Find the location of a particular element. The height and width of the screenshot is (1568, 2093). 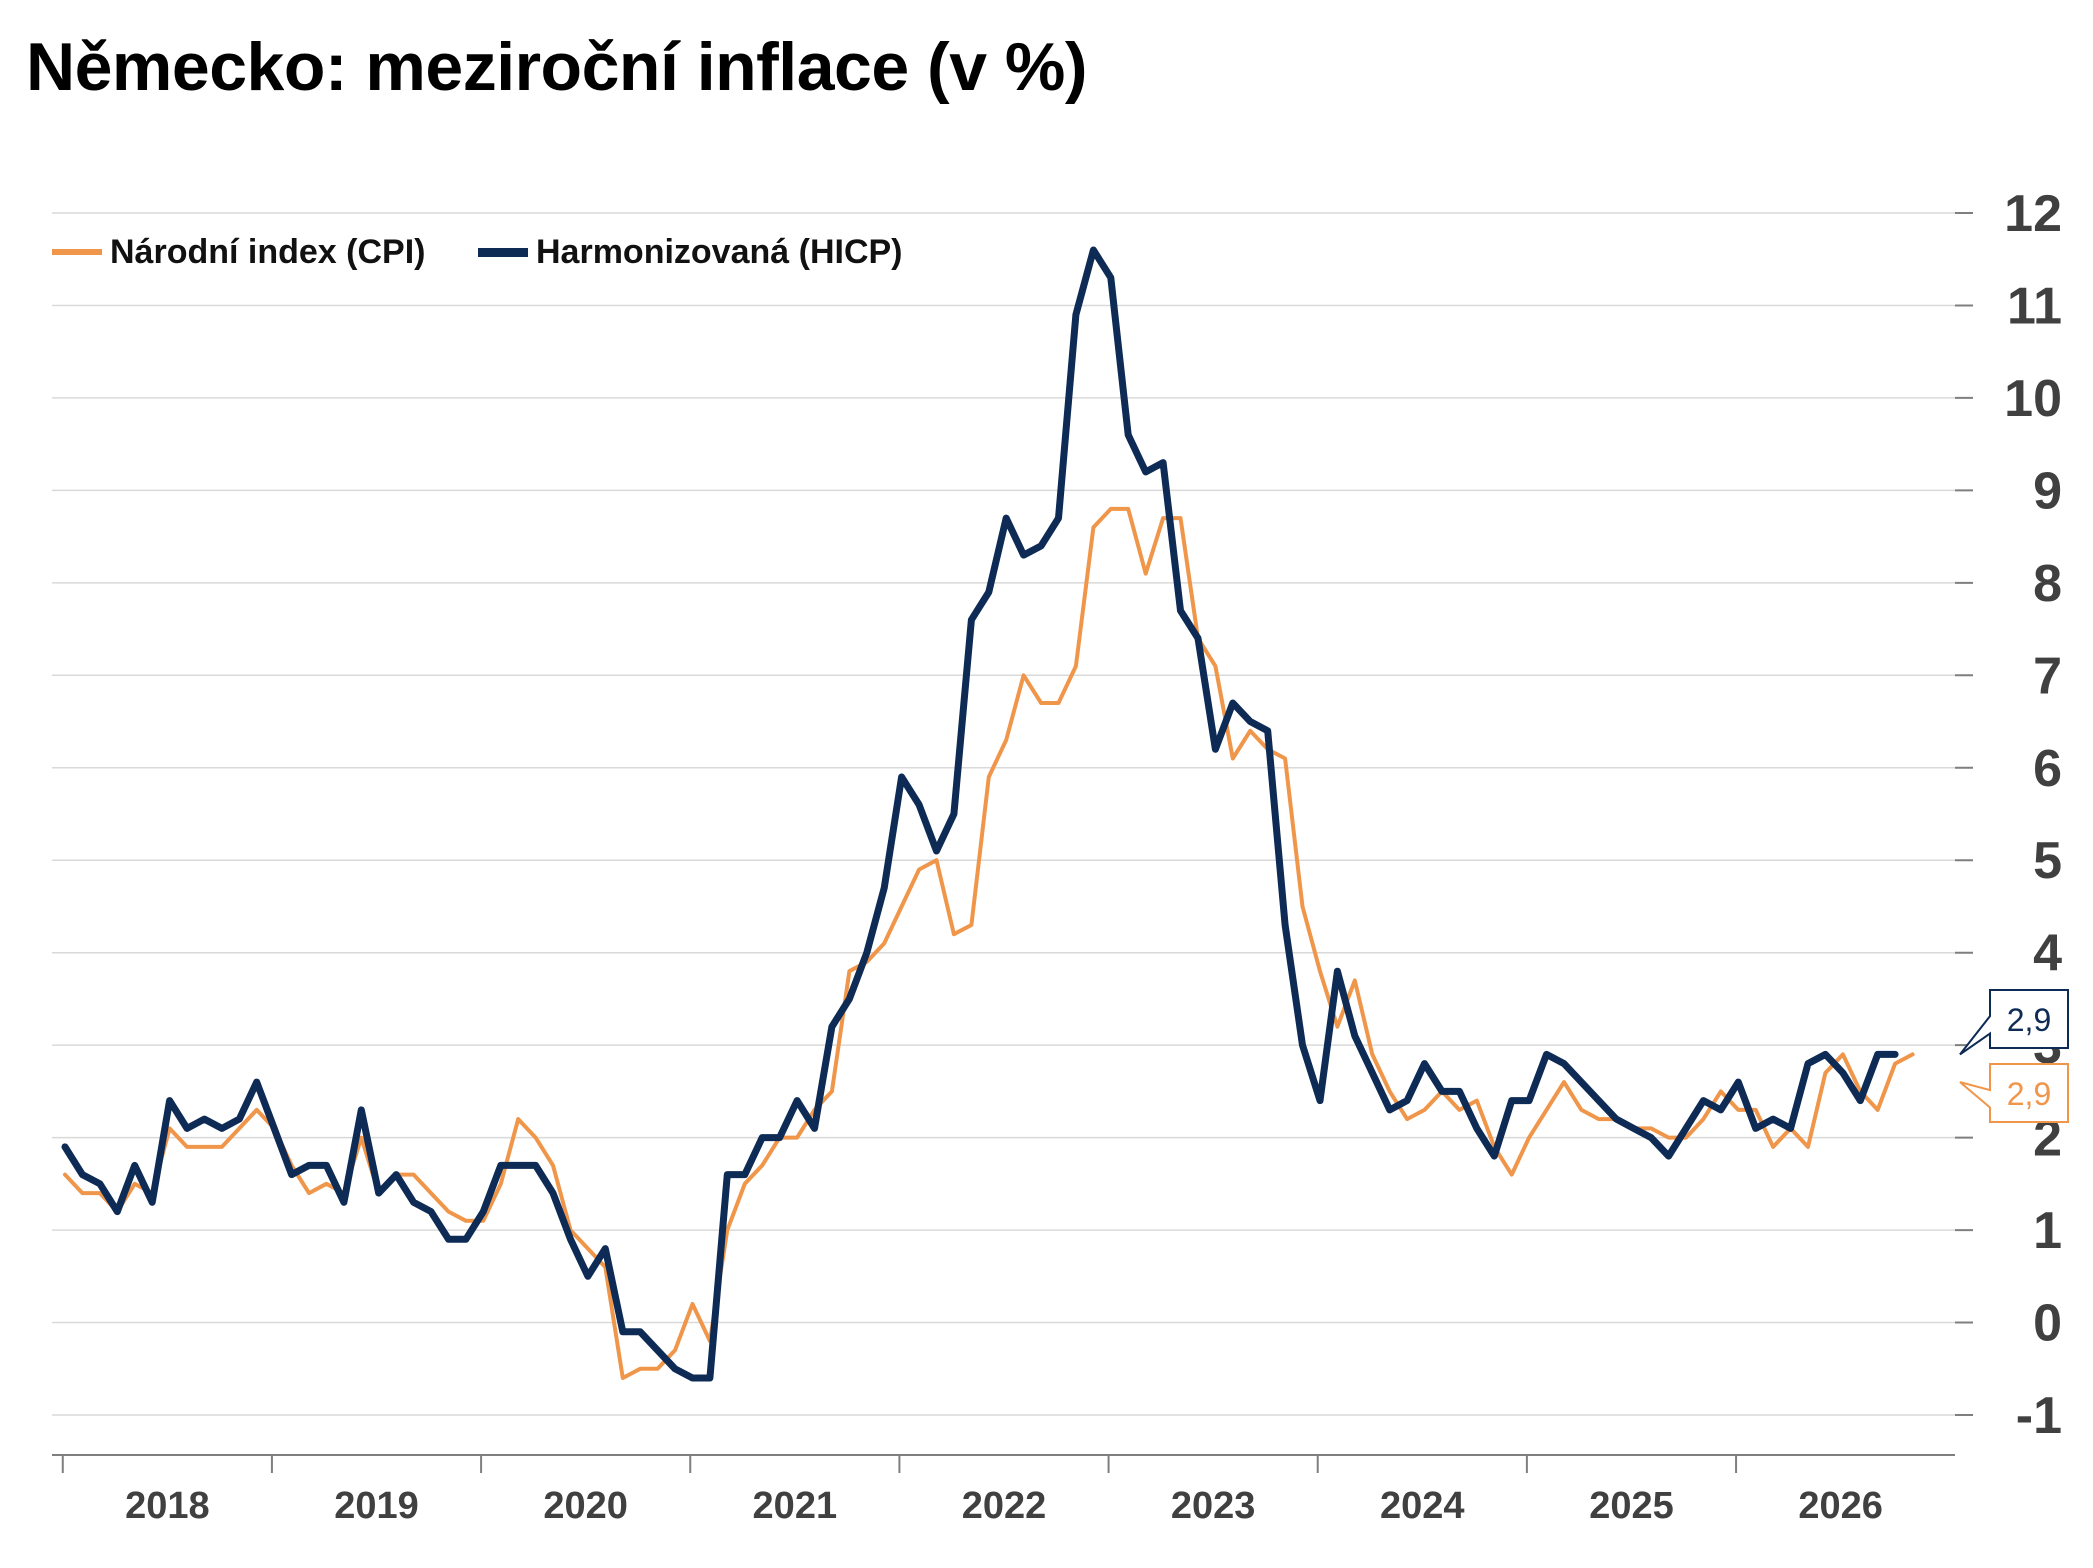

x-tick-label: 2025 is located at coordinates (1631, 1506).